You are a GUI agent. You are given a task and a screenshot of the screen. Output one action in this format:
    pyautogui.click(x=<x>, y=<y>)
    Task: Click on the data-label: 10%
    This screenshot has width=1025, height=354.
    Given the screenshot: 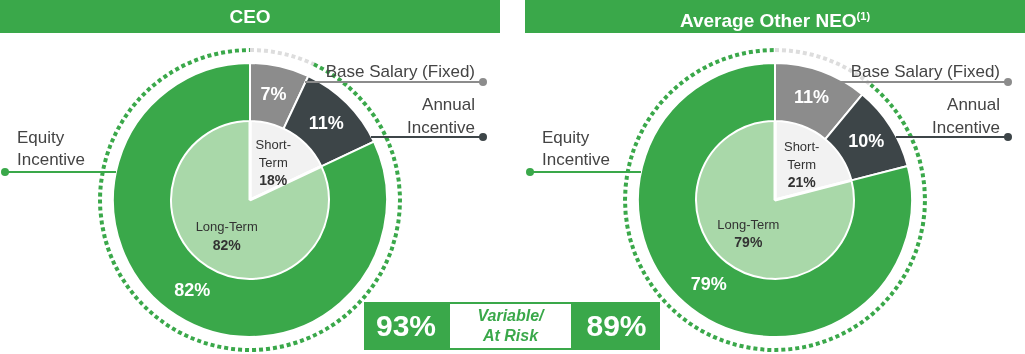 What is the action you would take?
    pyautogui.click(x=866, y=141)
    